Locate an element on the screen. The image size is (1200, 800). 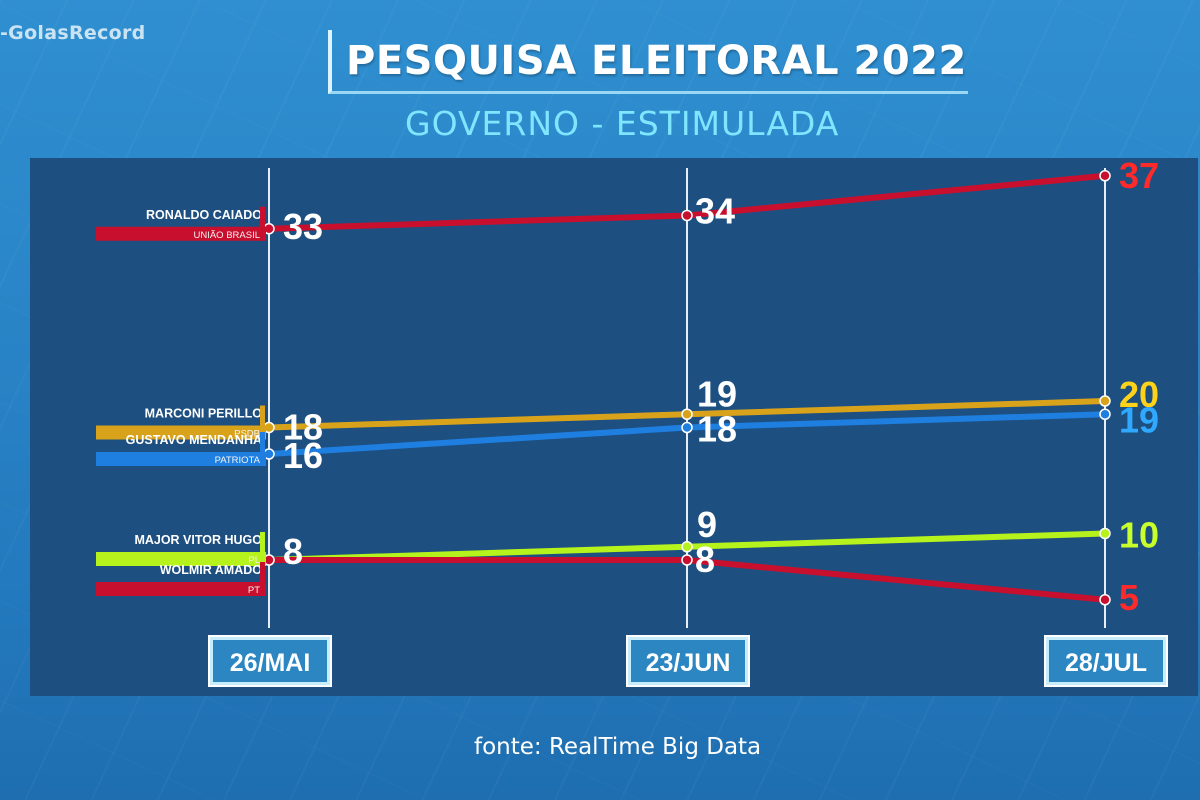
legend-party: PT is located at coordinates (254, 590).